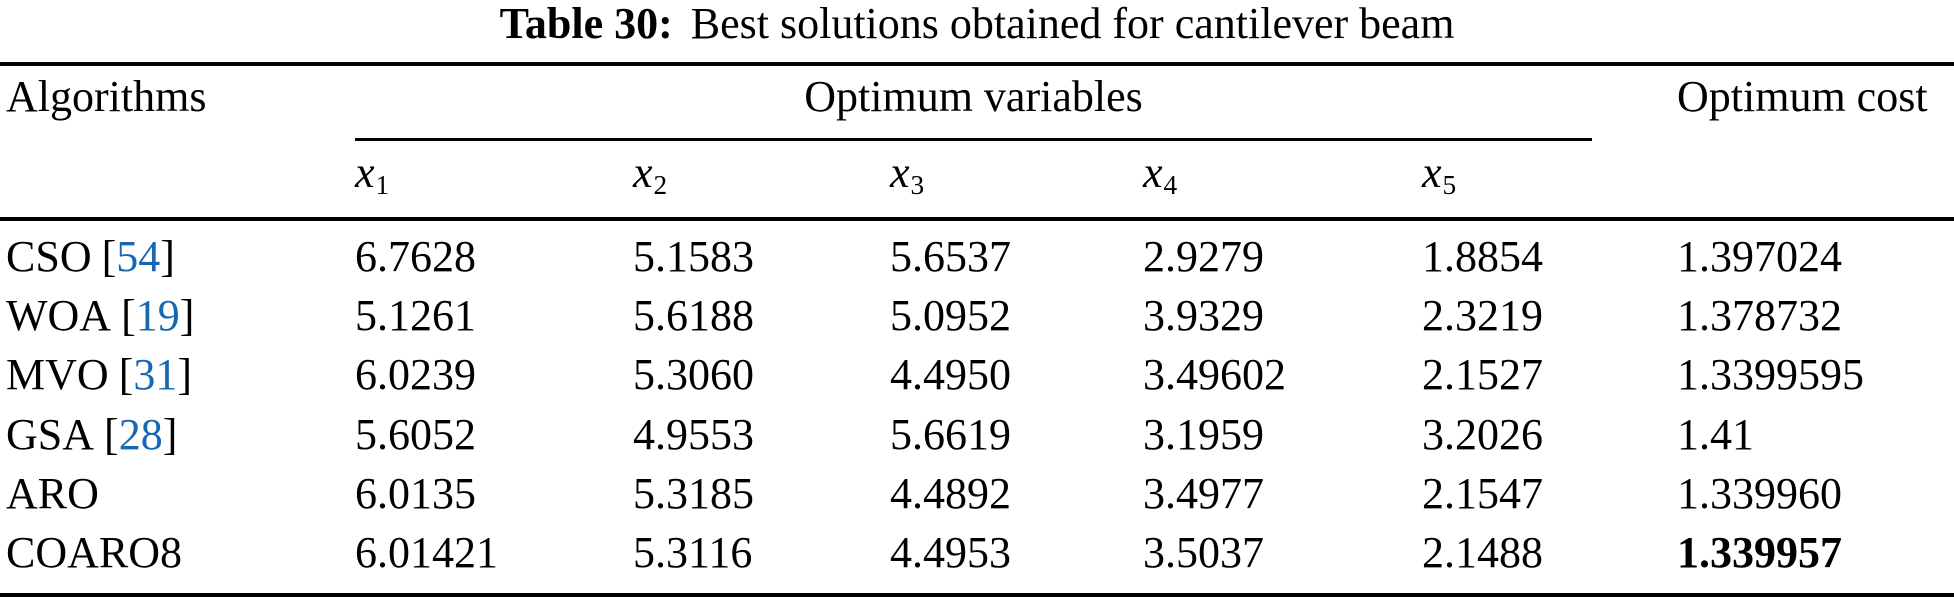  I want to click on optimum-cost-cell: 1.339957, so click(1759, 552).